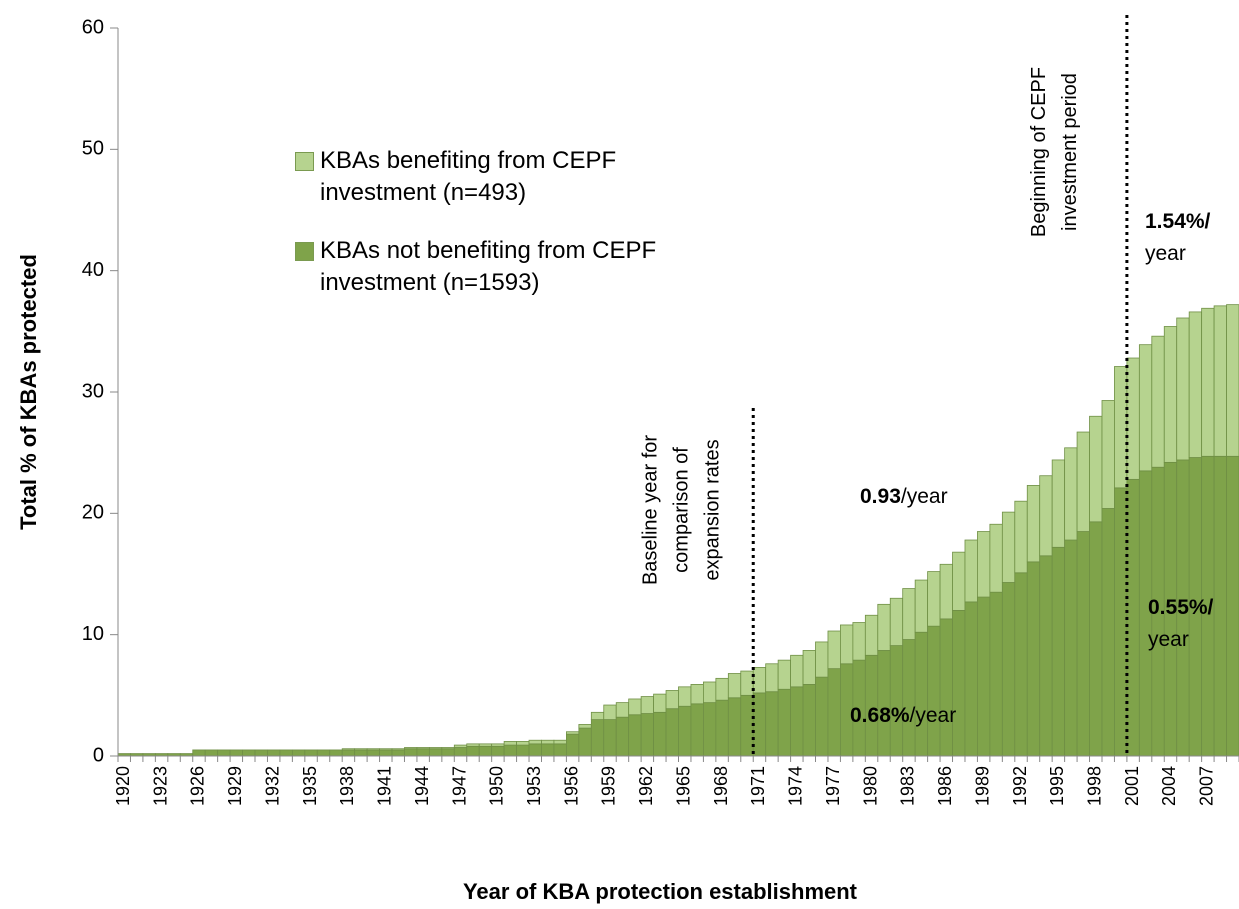 This screenshot has height=909, width=1239. Describe the element at coordinates (880, 715) in the screenshot. I see `annotation-bold: 0.68%` at that location.